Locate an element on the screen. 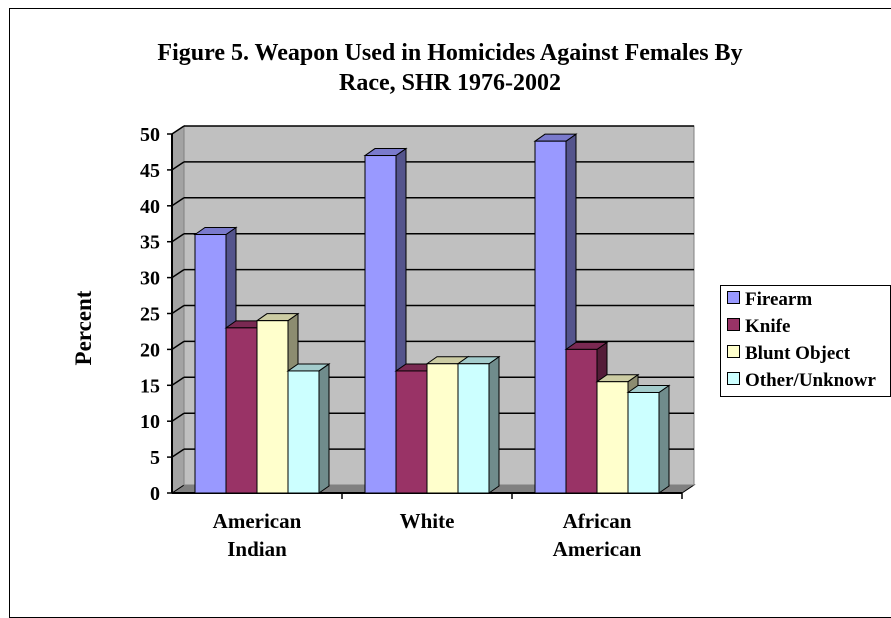 The height and width of the screenshot is (618, 891). y-tick-label: 50 is located at coordinates (150, 135).